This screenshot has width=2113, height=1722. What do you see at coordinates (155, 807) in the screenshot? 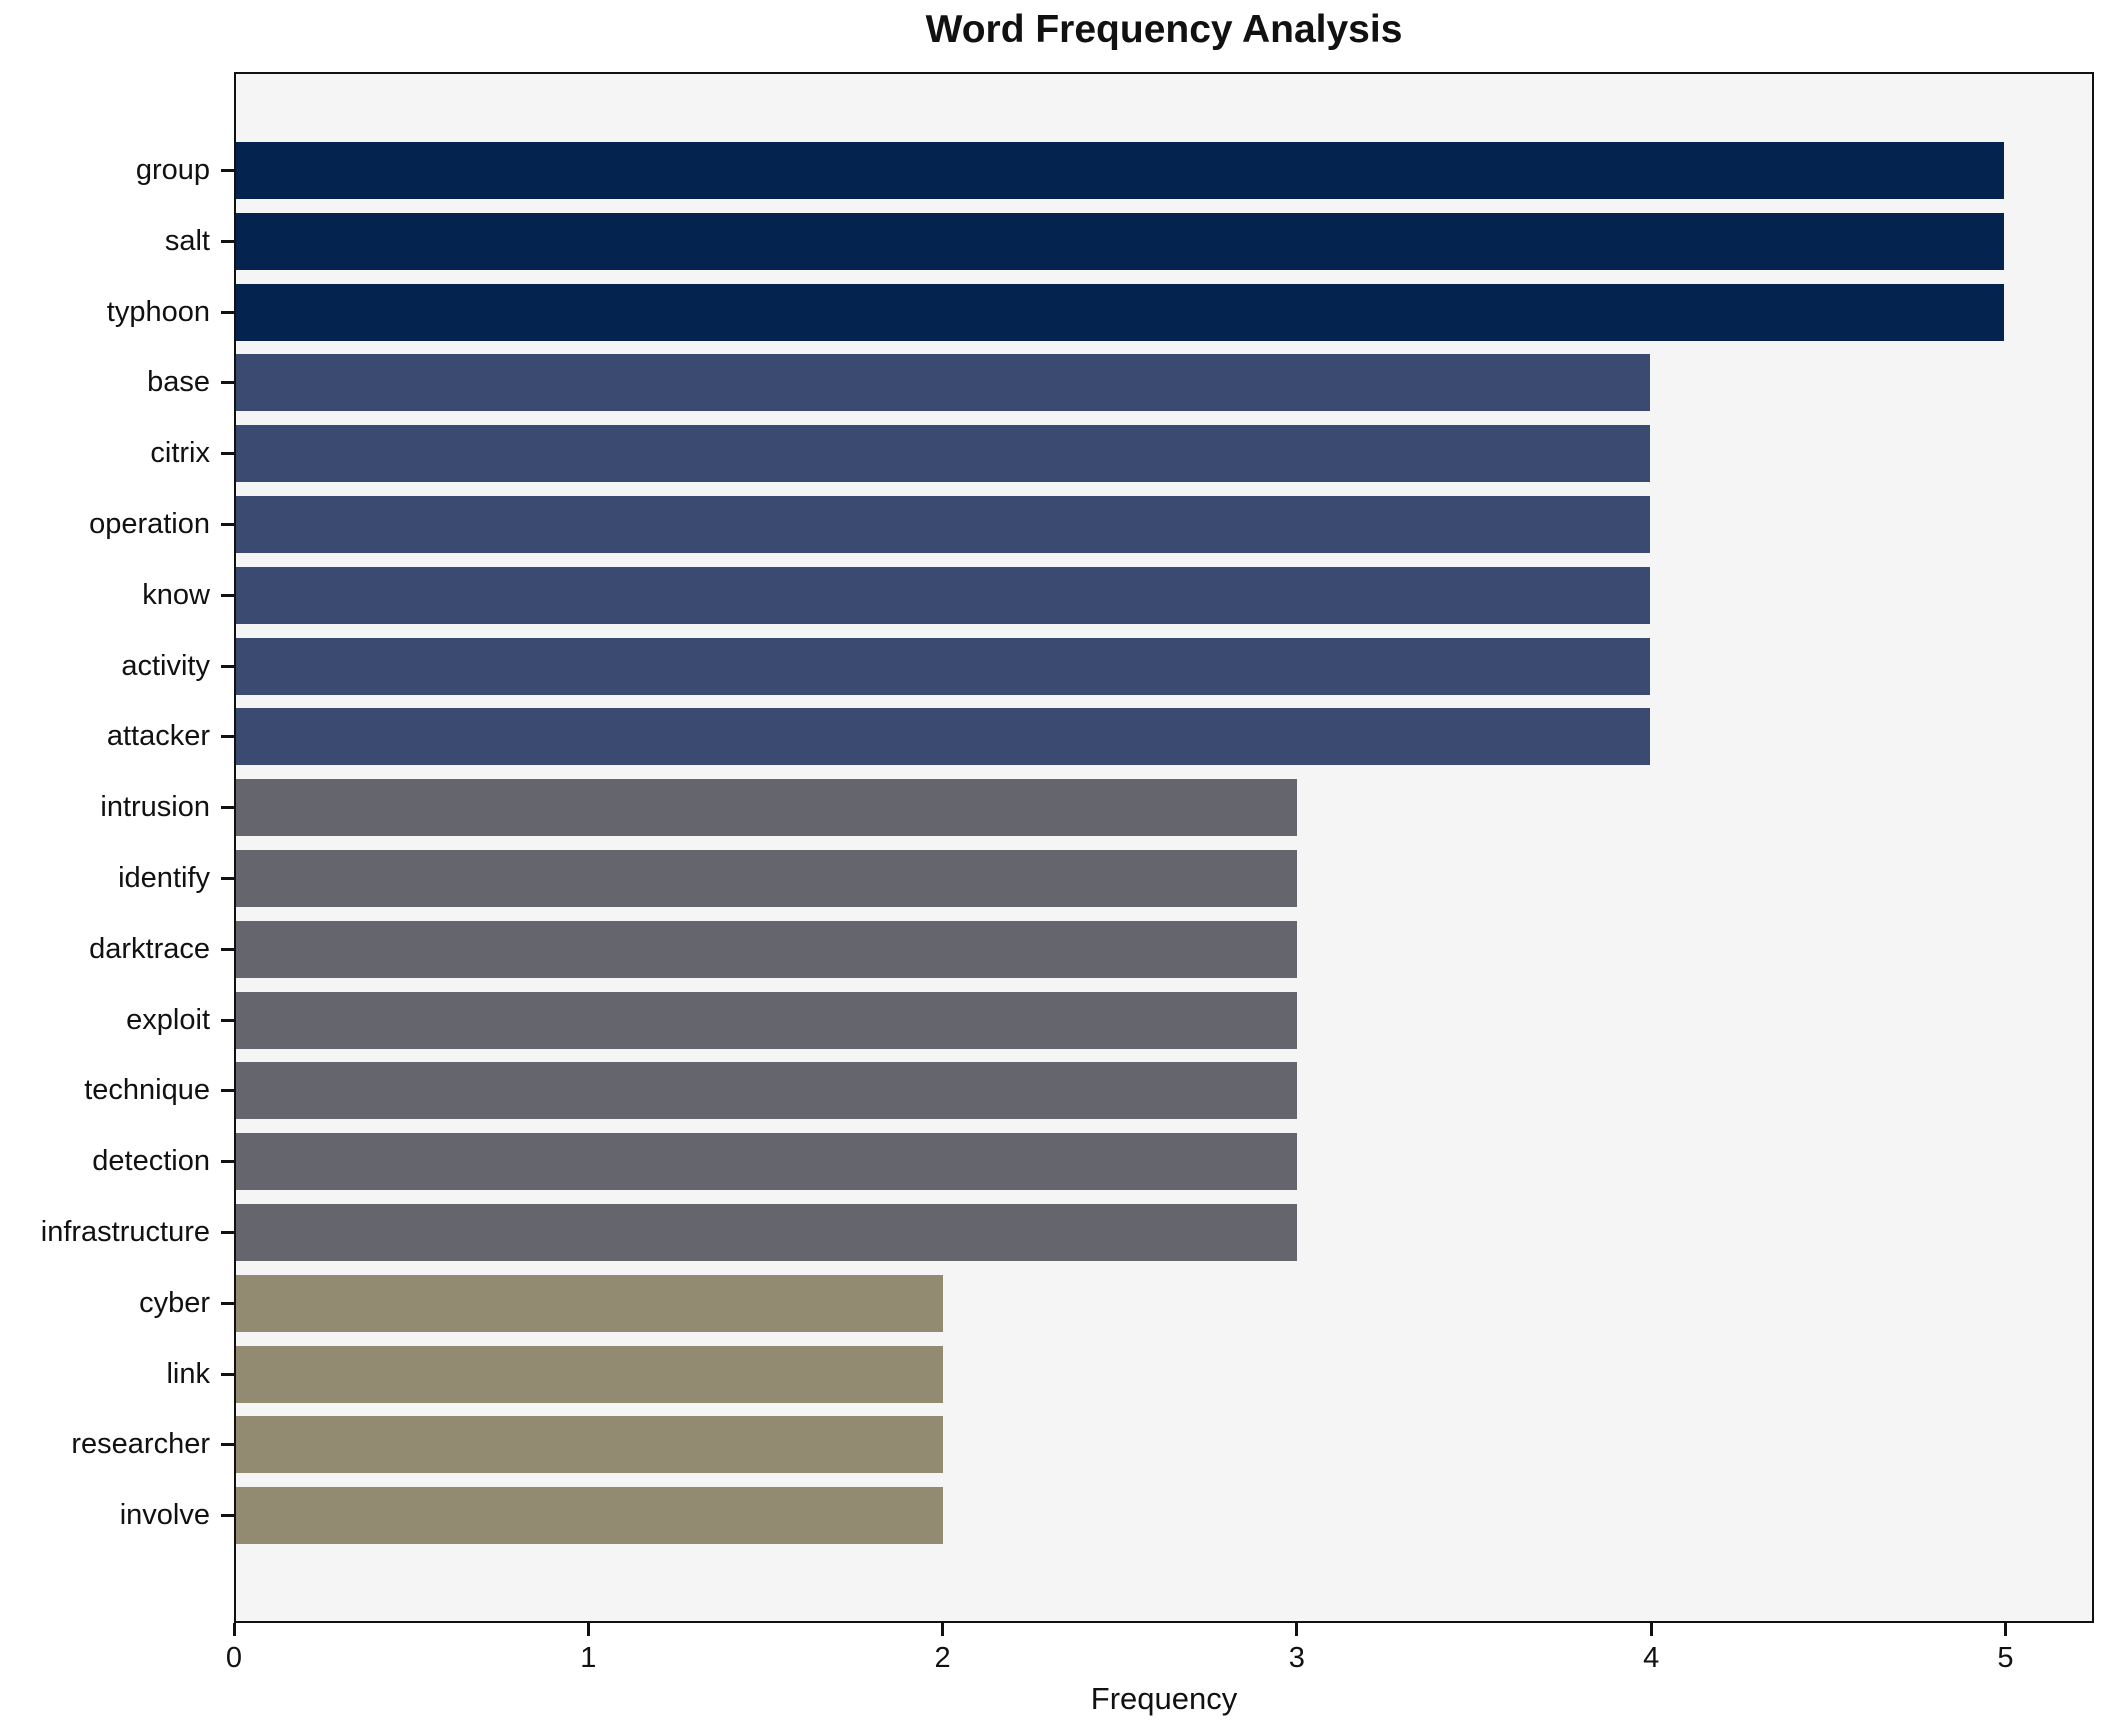
I see `category-label: intrusion` at bounding box center [155, 807].